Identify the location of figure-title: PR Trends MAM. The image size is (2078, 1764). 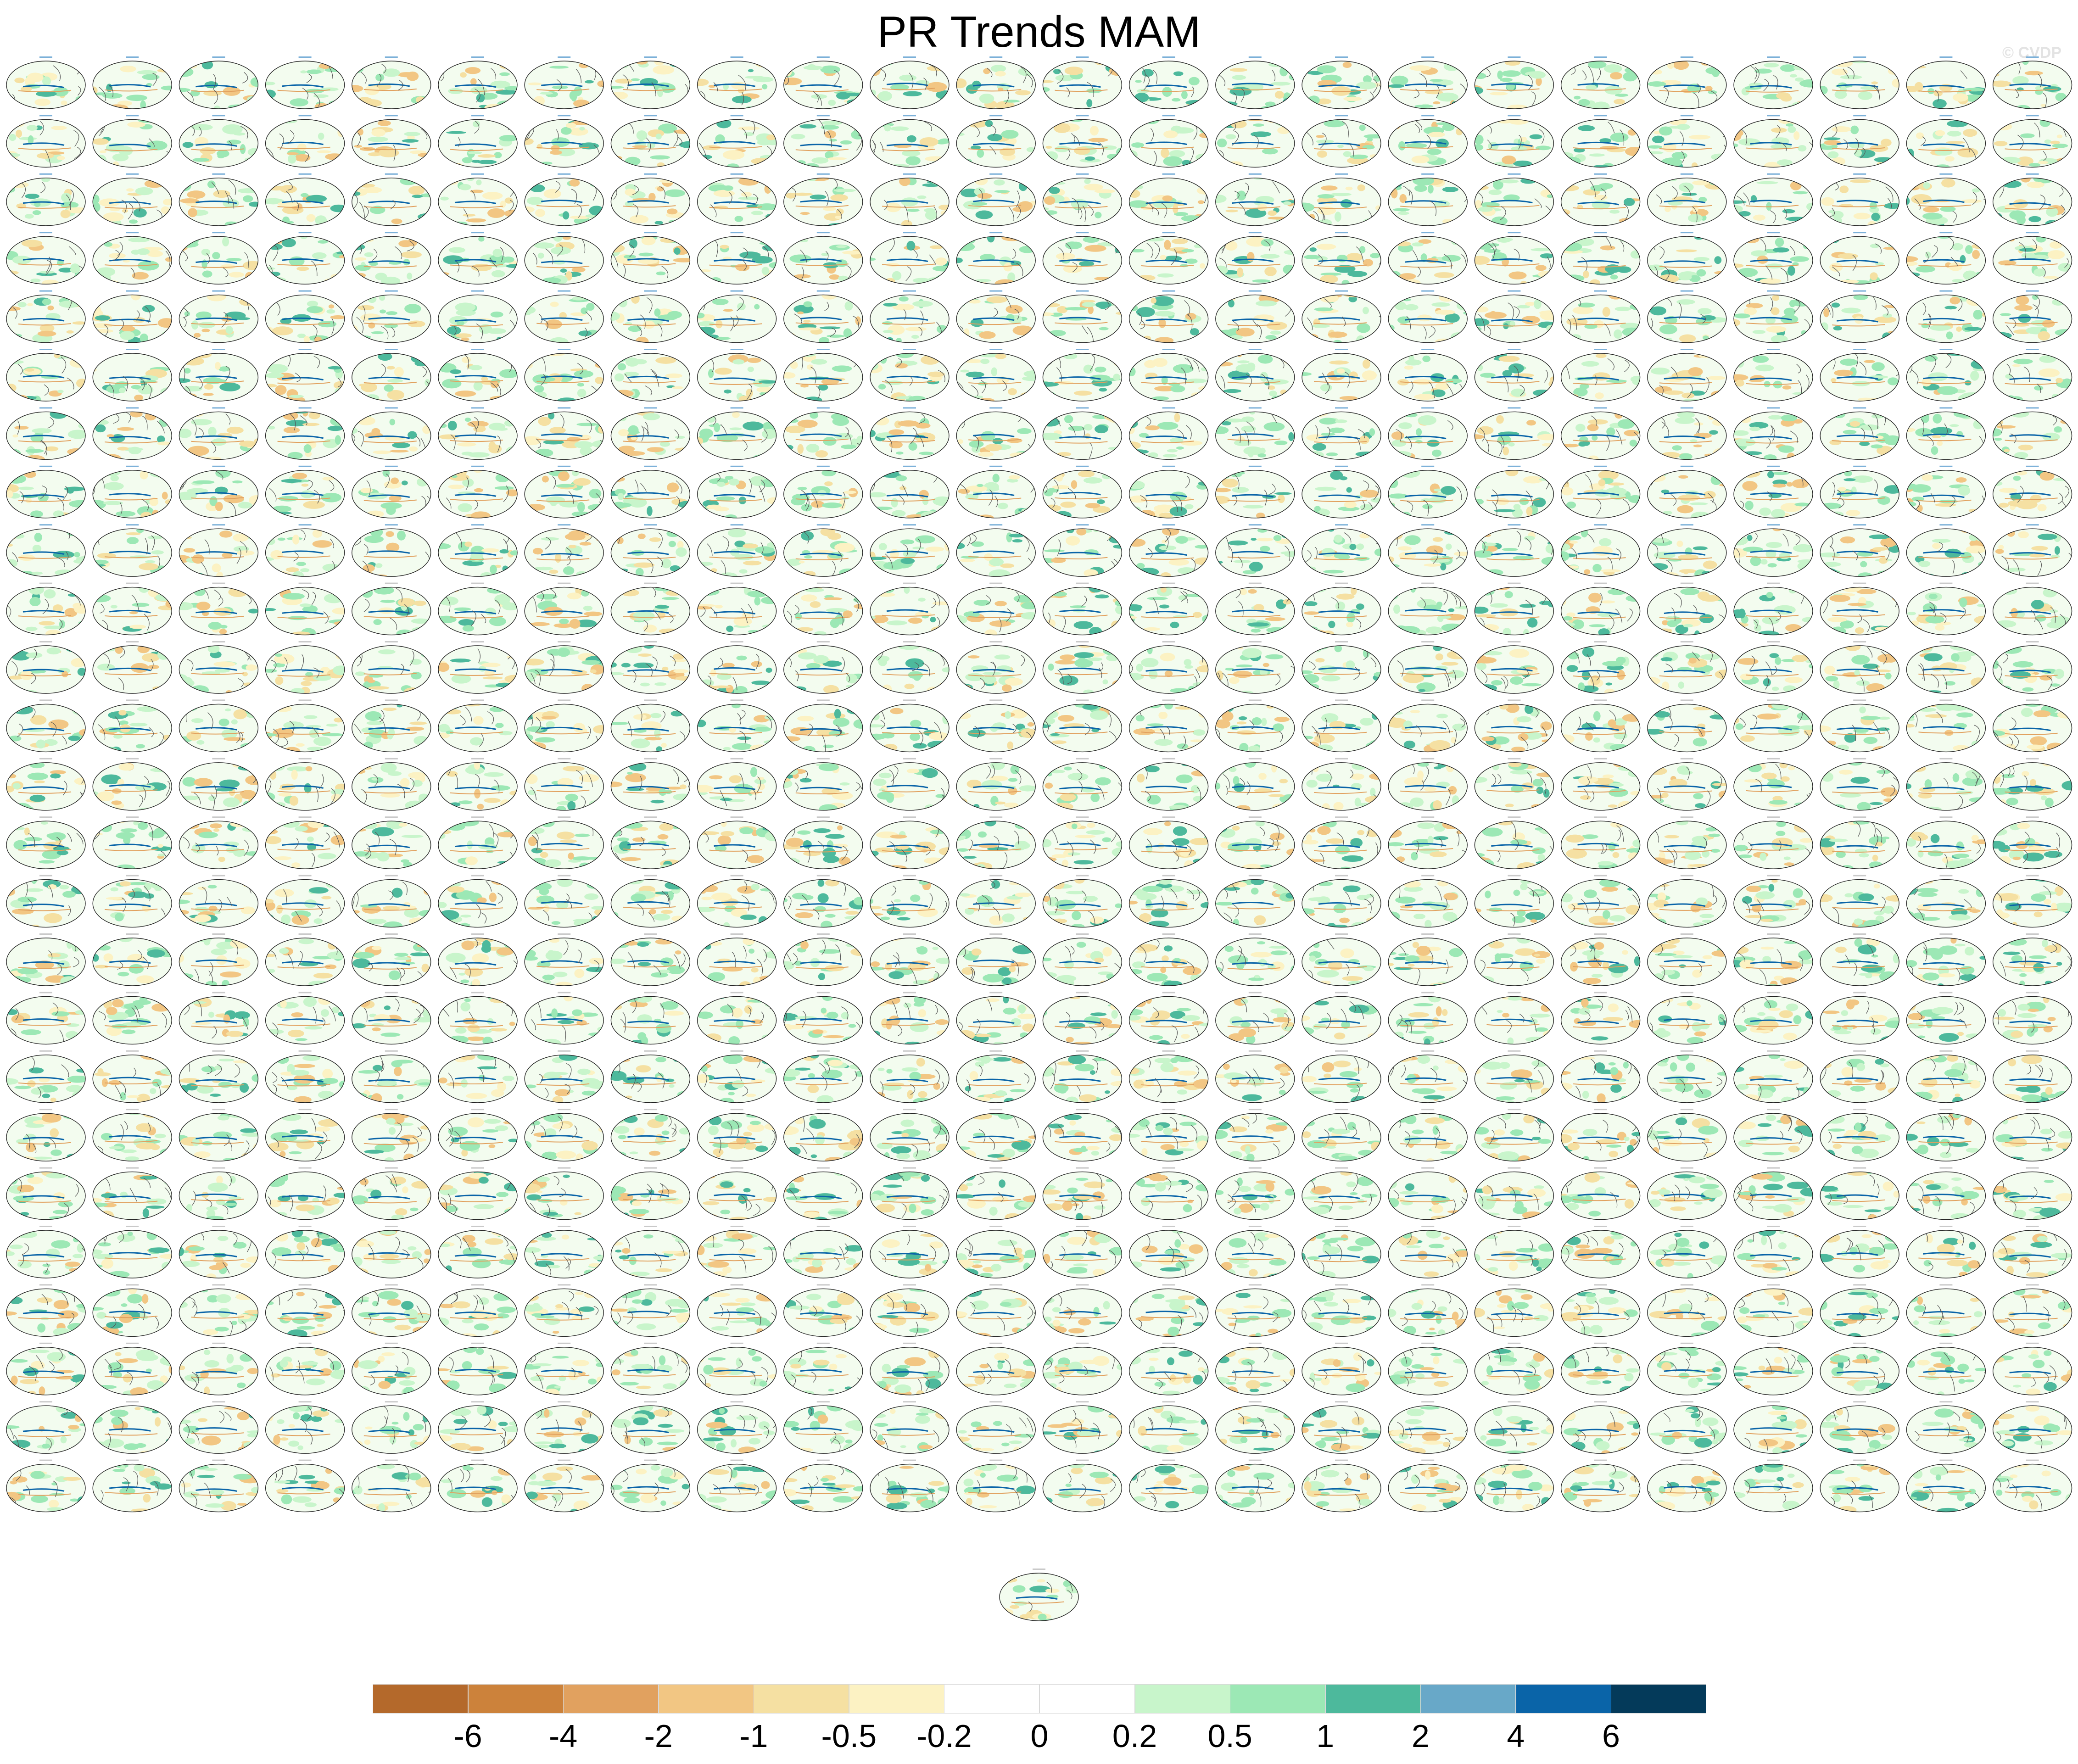
(1039, 32).